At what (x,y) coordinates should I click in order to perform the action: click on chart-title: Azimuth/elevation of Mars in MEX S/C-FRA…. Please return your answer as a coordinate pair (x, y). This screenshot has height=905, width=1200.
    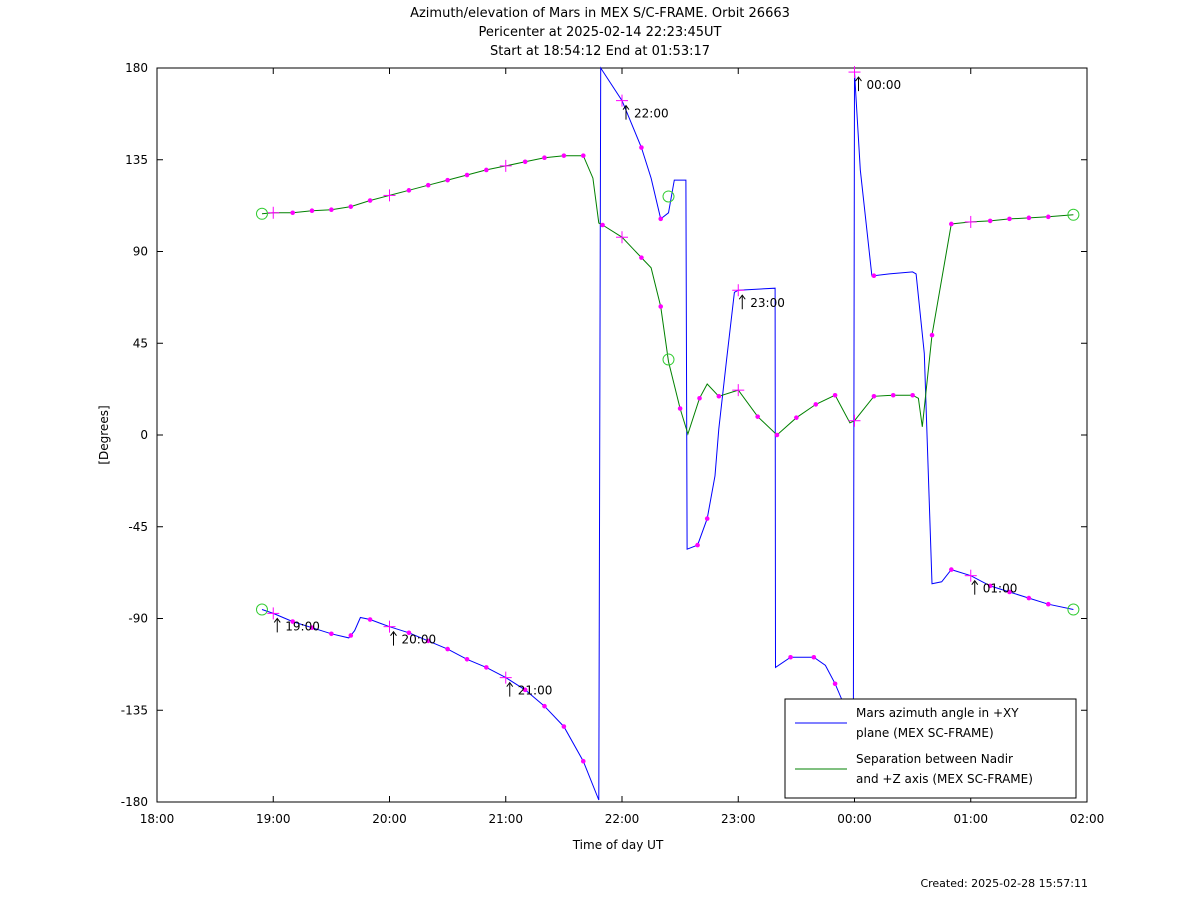
    Looking at the image, I should click on (600, 32).